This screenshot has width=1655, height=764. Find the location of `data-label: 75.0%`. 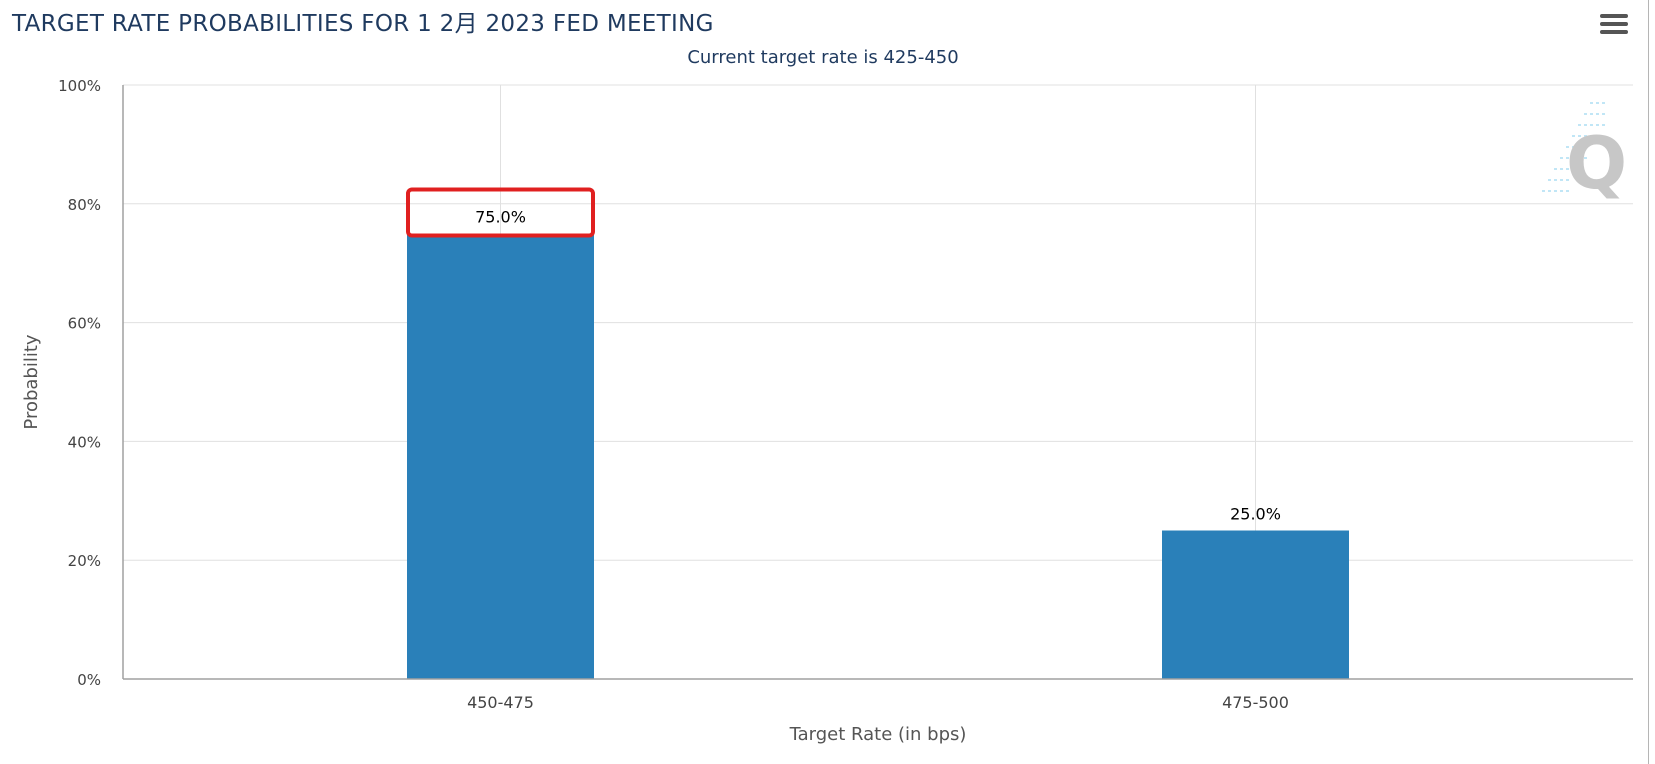

data-label: 75.0% is located at coordinates (500, 217).